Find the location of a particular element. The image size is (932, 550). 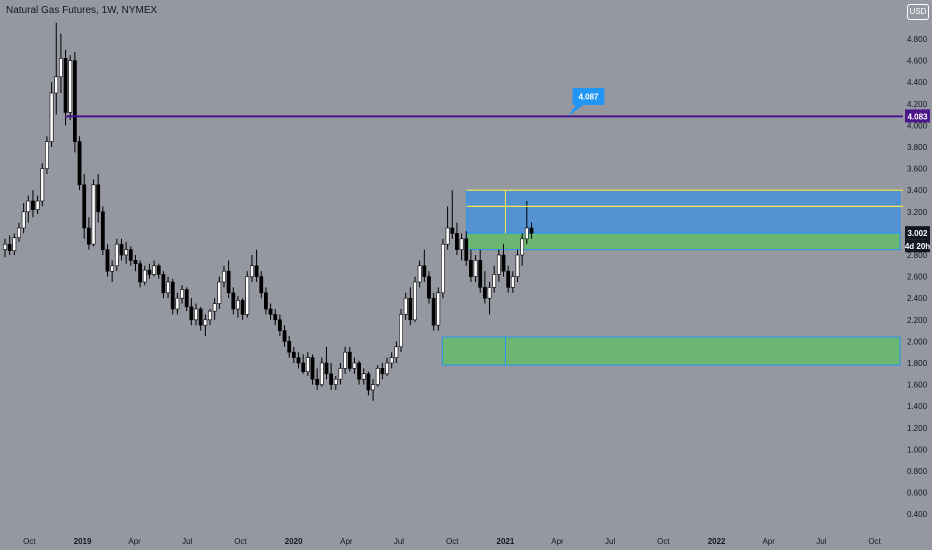

axis-price-label-text: 3.002 is located at coordinates (917, 233).